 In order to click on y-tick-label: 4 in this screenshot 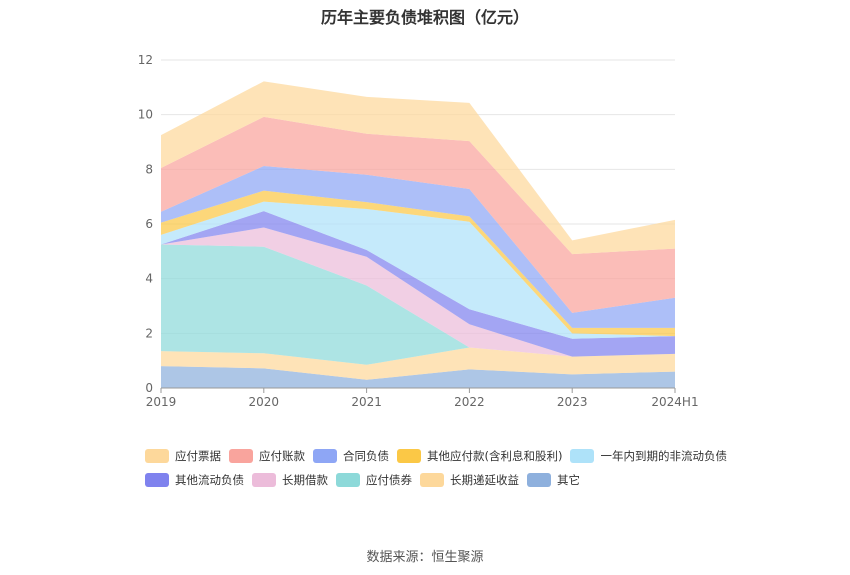, I will do `click(149, 279)`.